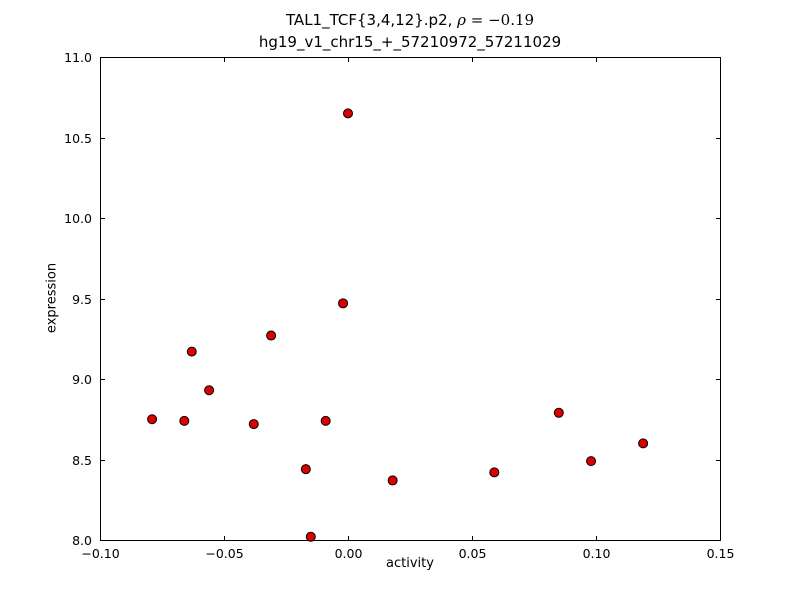  Describe the element at coordinates (82, 299) in the screenshot. I see `y-tick-label: 9.5` at that location.